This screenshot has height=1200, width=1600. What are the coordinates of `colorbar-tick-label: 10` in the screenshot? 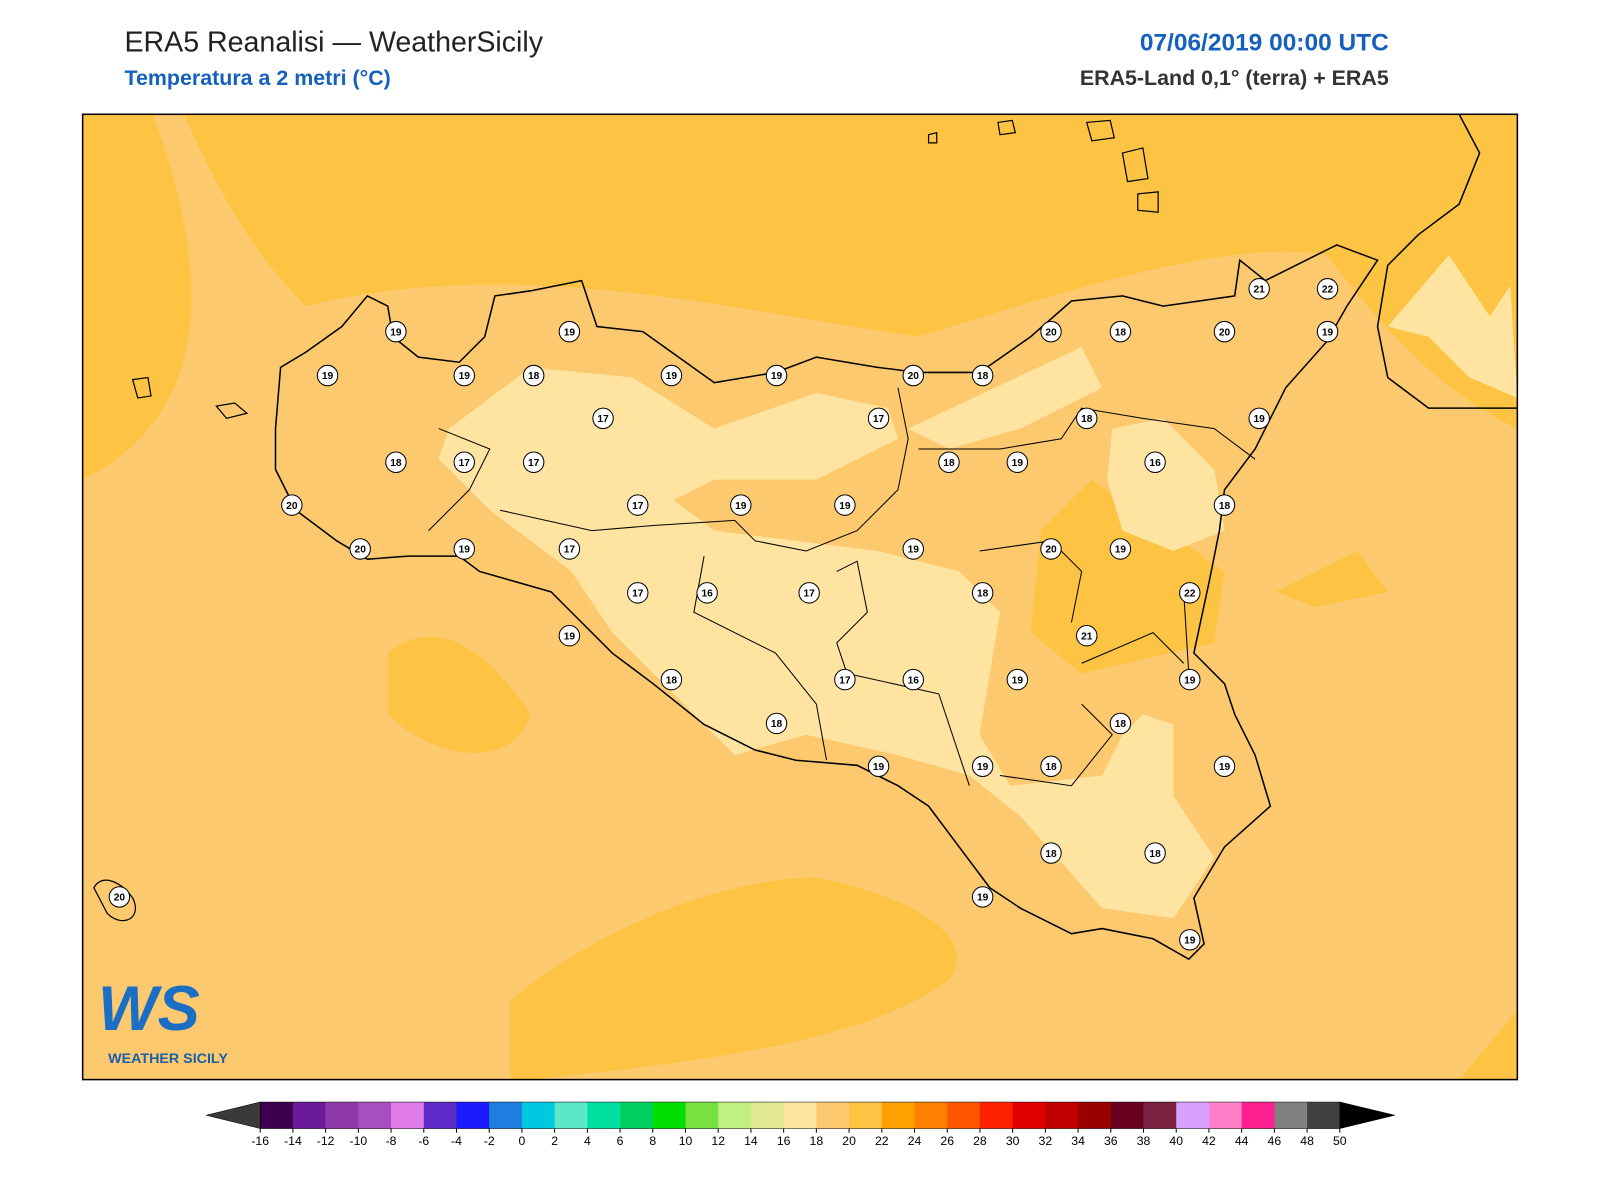 It's located at (686, 1141).